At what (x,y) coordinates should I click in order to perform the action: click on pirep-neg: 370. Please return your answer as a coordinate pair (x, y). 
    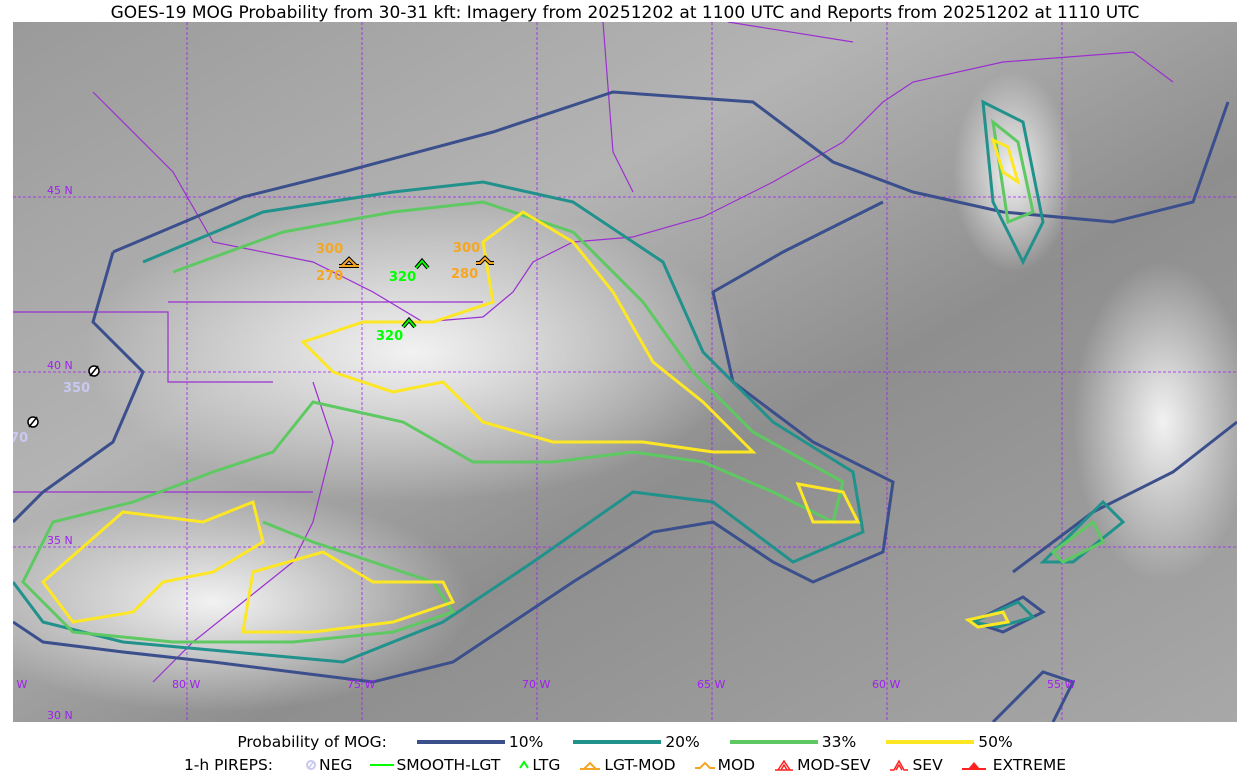
    Looking at the image, I should click on (26, 431).